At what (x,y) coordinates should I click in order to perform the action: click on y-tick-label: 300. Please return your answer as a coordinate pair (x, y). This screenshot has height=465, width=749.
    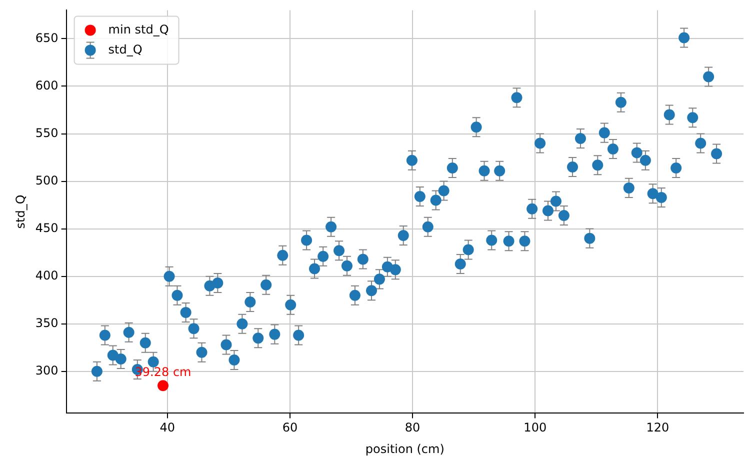
    Looking at the image, I should click on (46, 371).